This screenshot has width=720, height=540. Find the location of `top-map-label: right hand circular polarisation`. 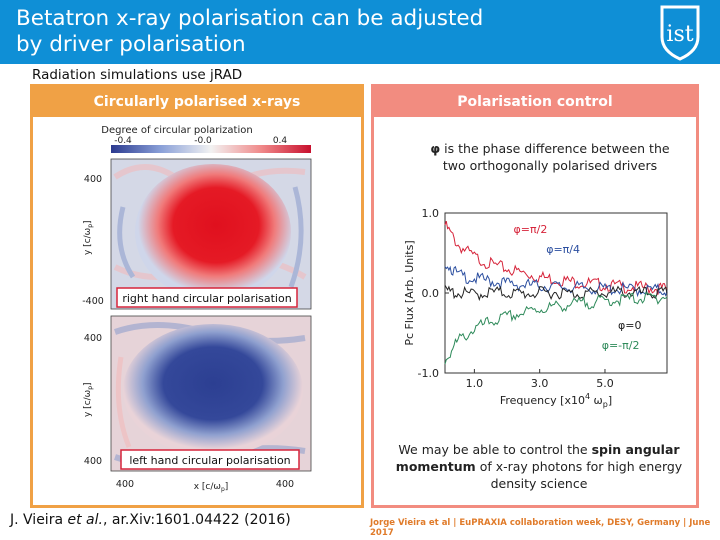

top-map-label: right hand circular polarisation is located at coordinates (206, 298).